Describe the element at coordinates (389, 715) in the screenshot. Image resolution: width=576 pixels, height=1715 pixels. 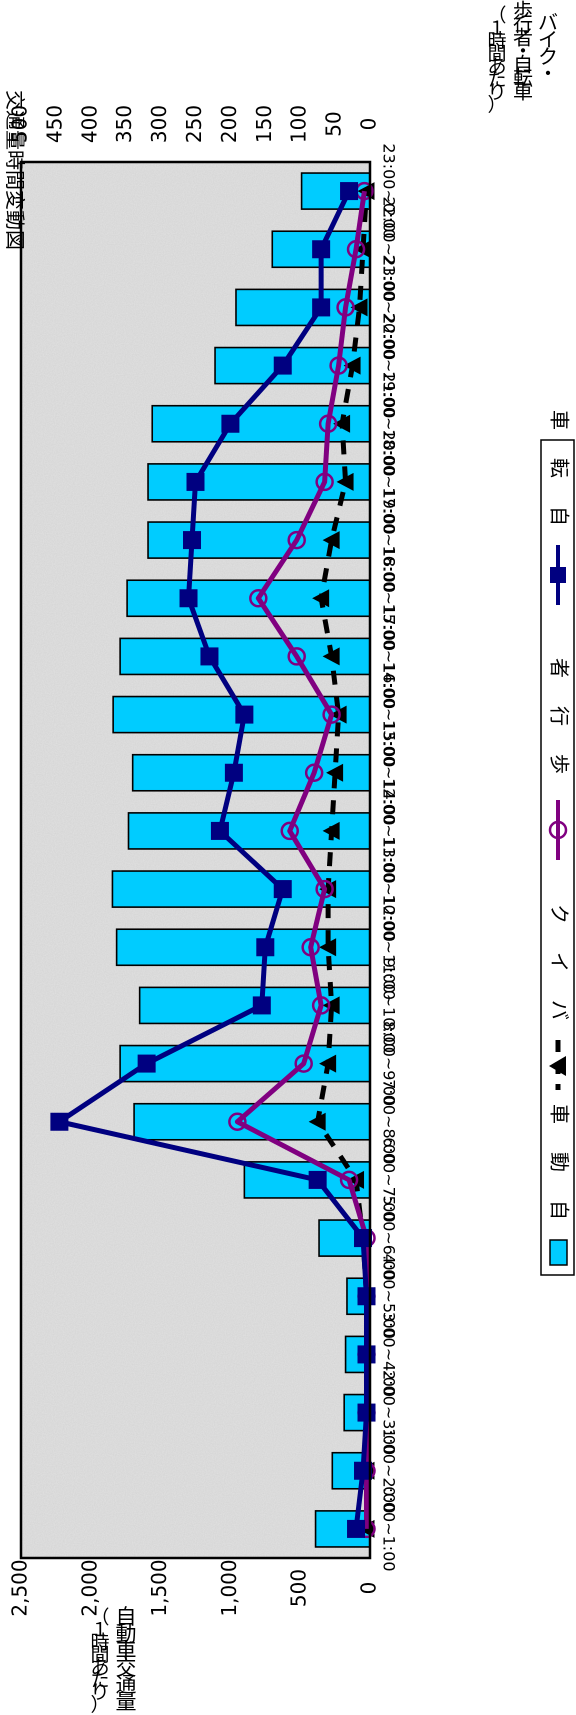
I see `category-label: 14:00~15:00` at that location.